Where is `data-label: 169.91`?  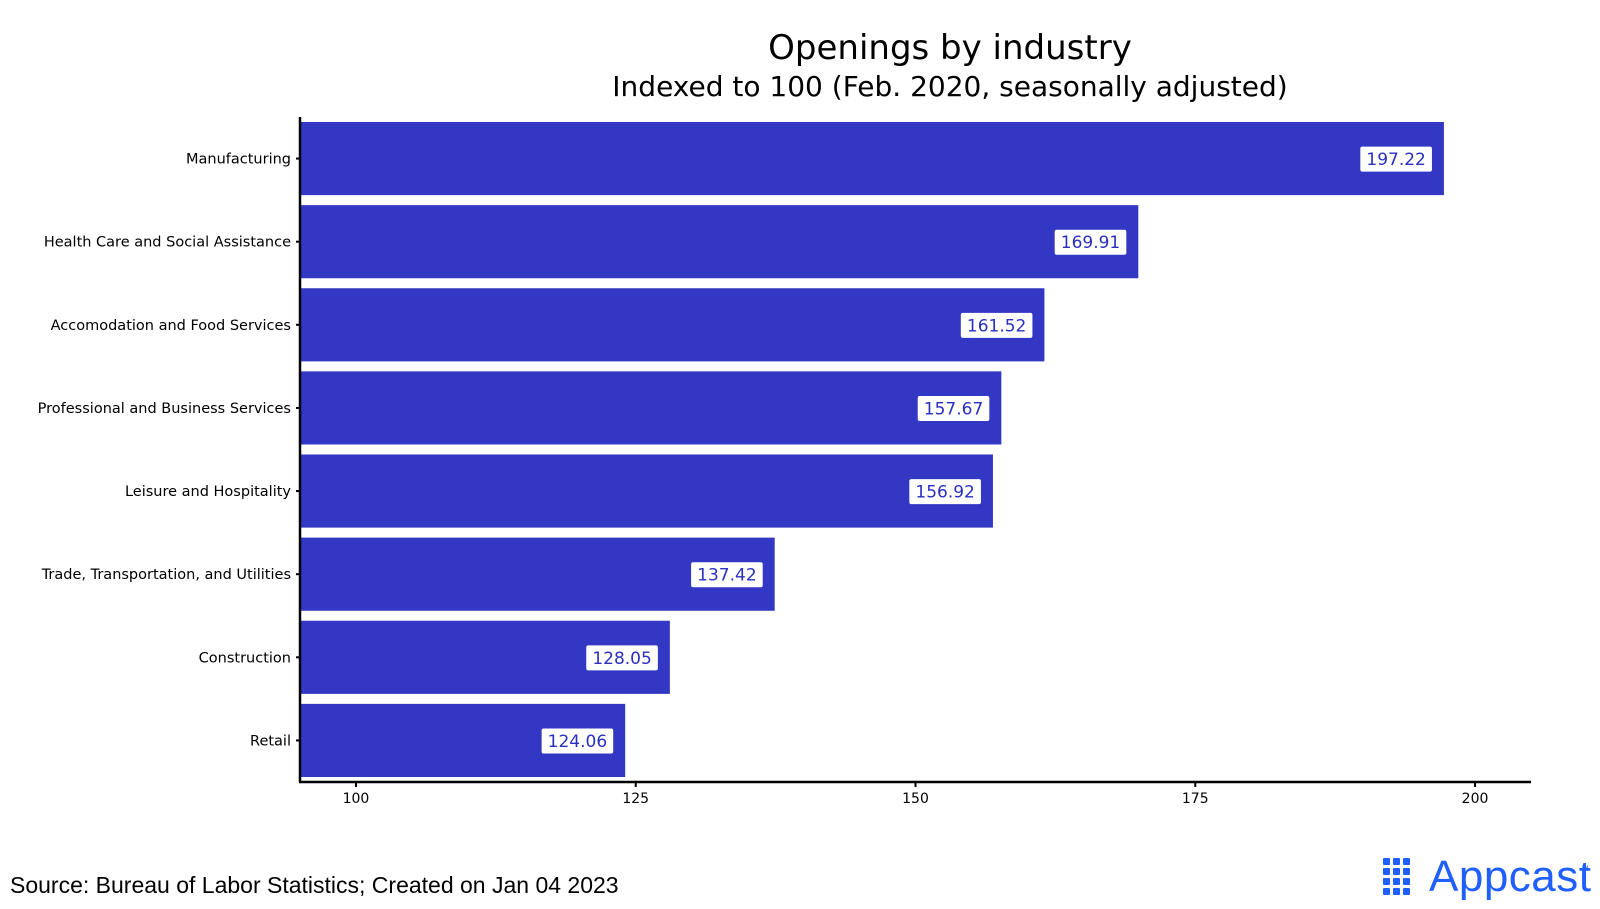
data-label: 169.91 is located at coordinates (1090, 243).